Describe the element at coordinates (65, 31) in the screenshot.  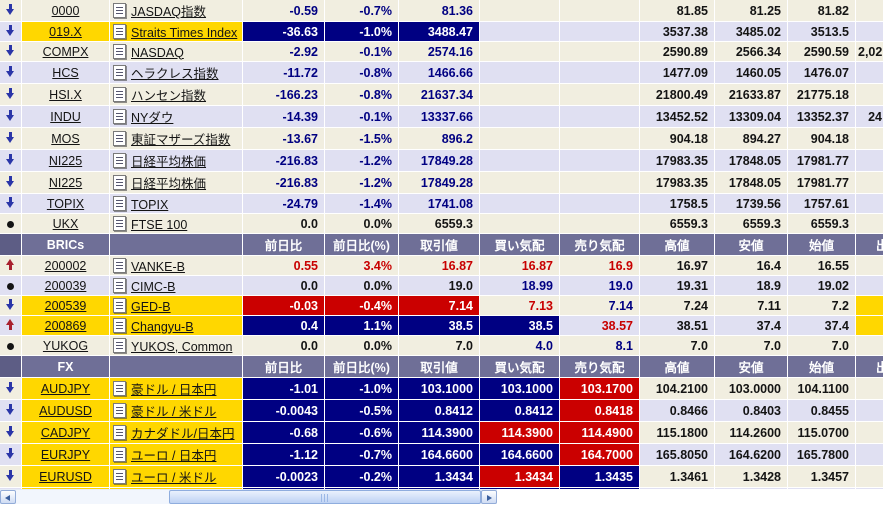
I see `symbol-link: 019.X` at that location.